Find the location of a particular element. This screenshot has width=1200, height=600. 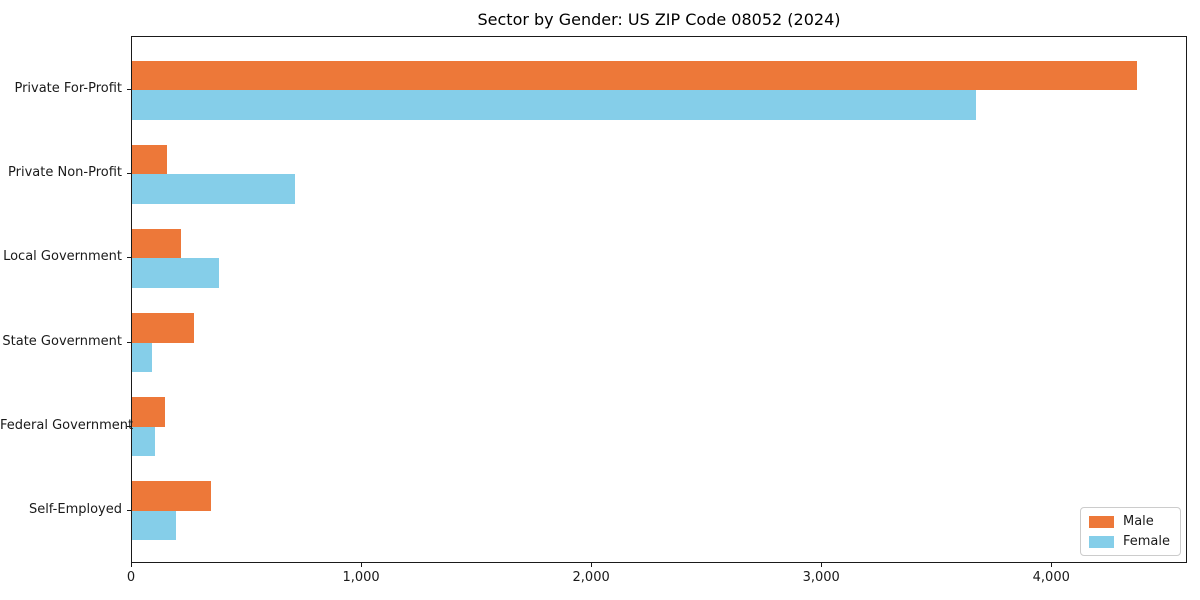

bar-self-employed-female is located at coordinates (154, 525).